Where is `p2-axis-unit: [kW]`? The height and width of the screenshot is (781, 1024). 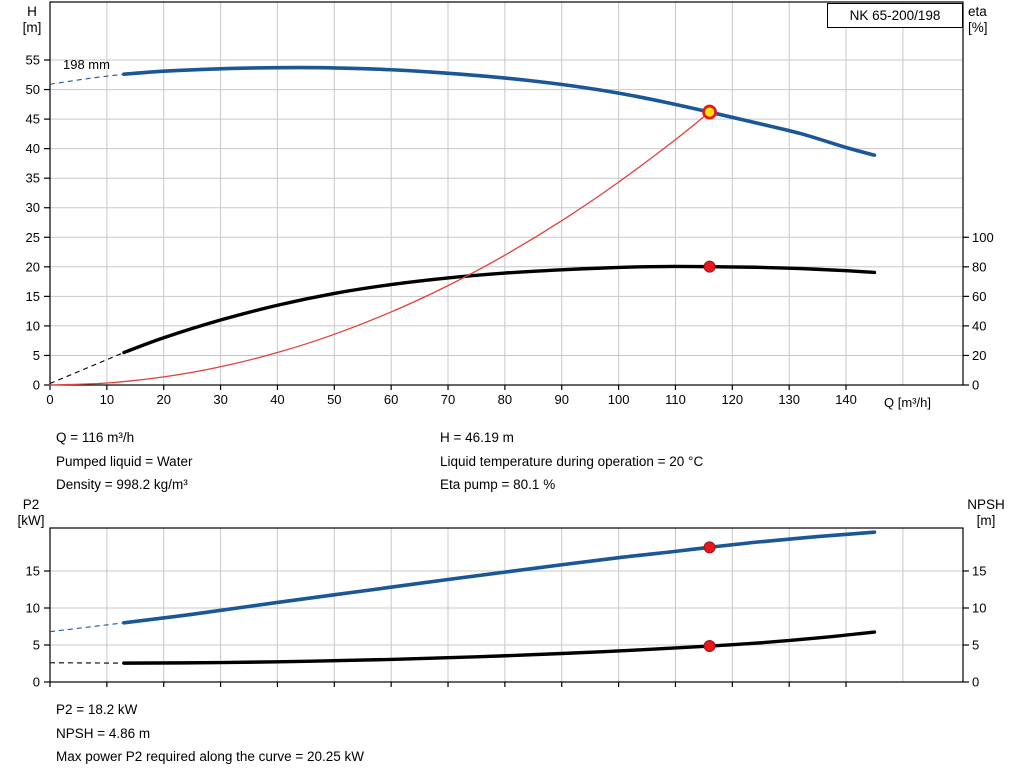
p2-axis-unit: [kW] is located at coordinates (31, 520).